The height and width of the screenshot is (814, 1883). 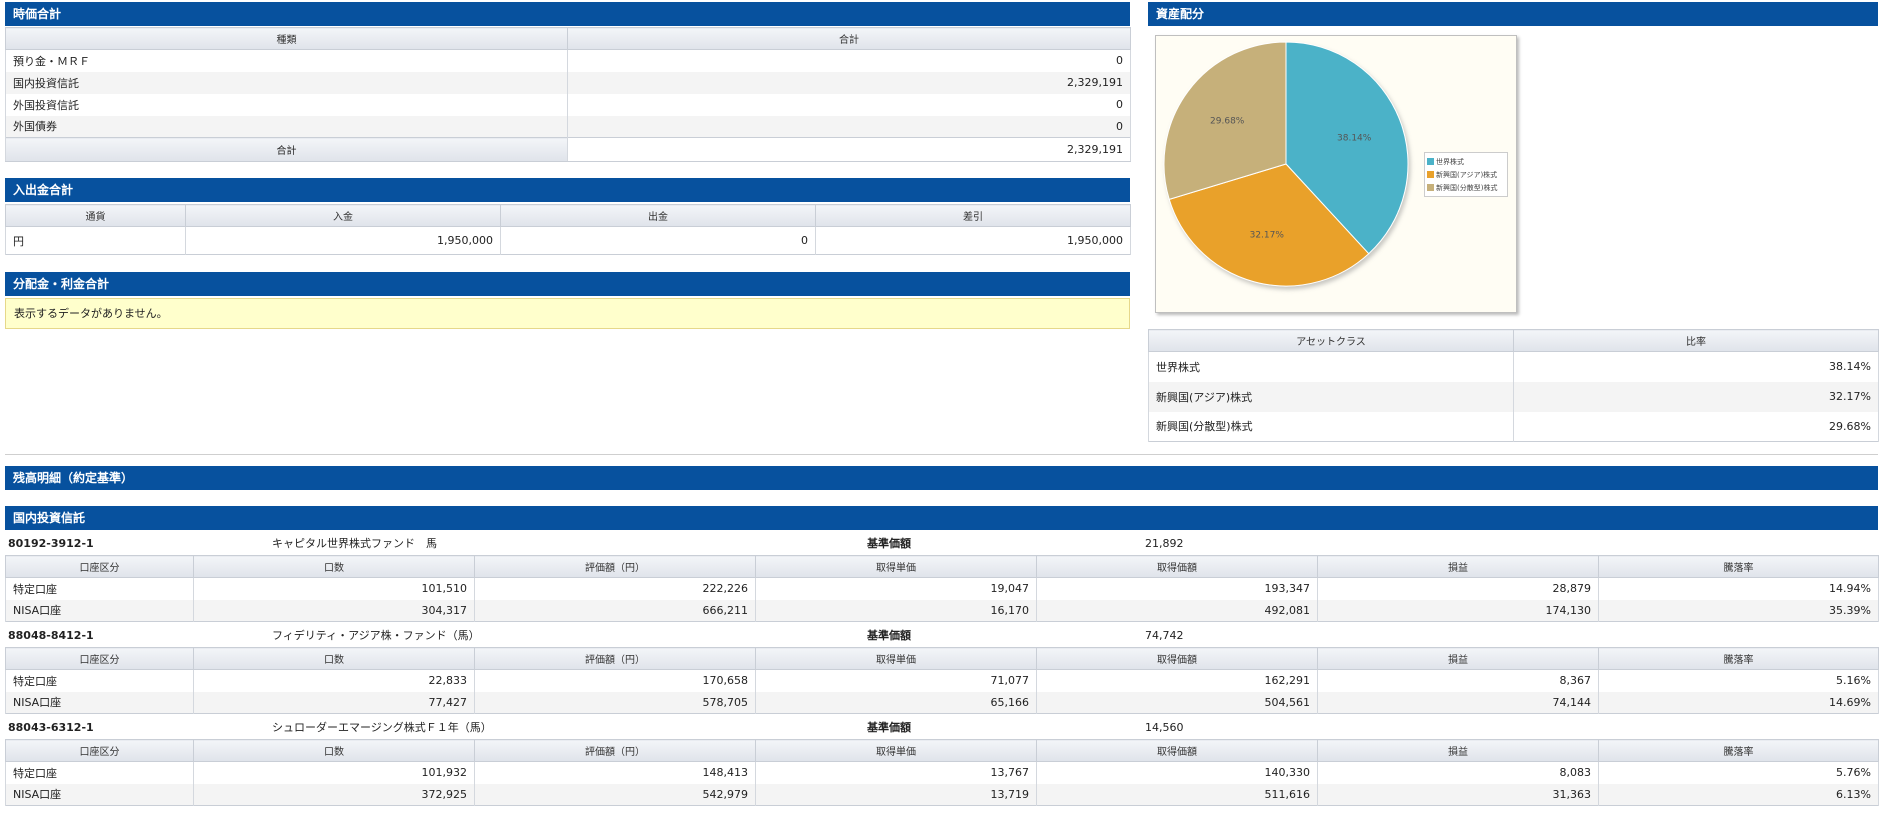 What do you see at coordinates (51, 727) in the screenshot?
I see `fund-code: 88043-6312-1` at bounding box center [51, 727].